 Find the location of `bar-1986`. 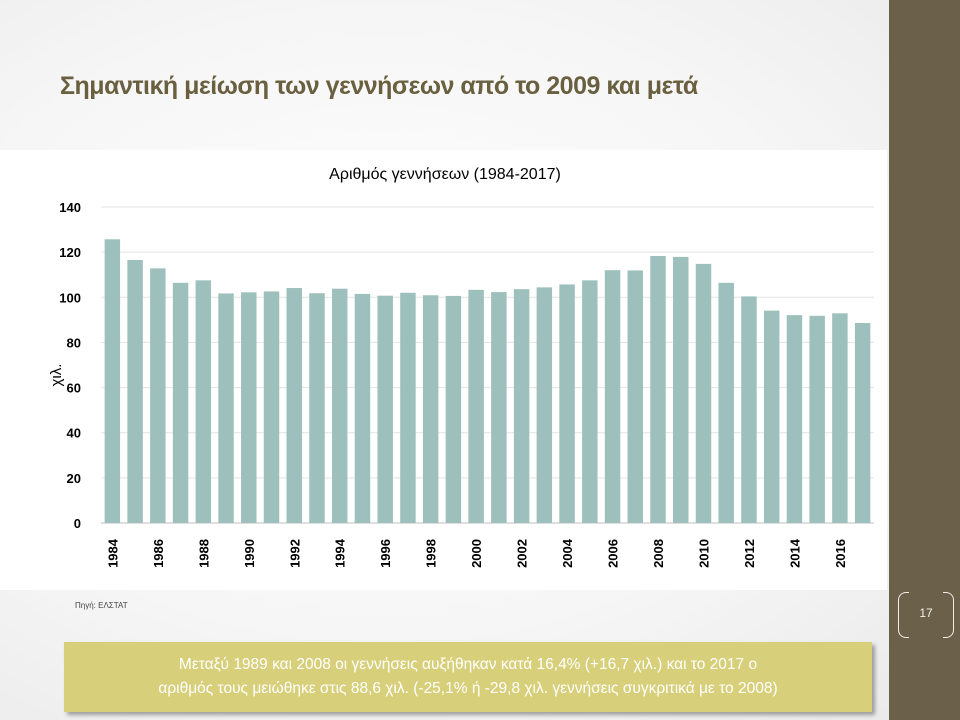

bar-1986 is located at coordinates (157, 395).